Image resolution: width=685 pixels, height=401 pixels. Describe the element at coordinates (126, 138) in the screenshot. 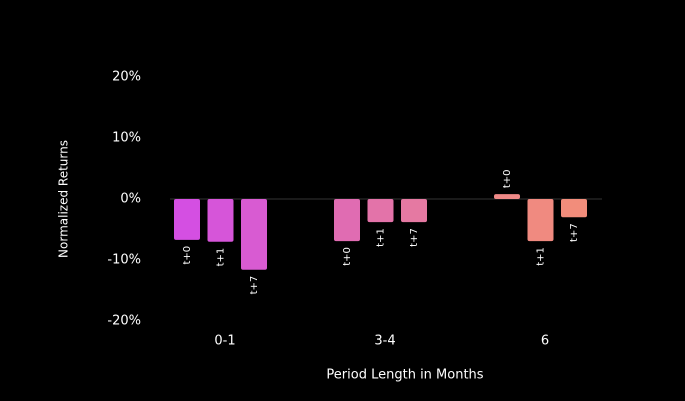

I see `y-tick-label: 10%` at that location.